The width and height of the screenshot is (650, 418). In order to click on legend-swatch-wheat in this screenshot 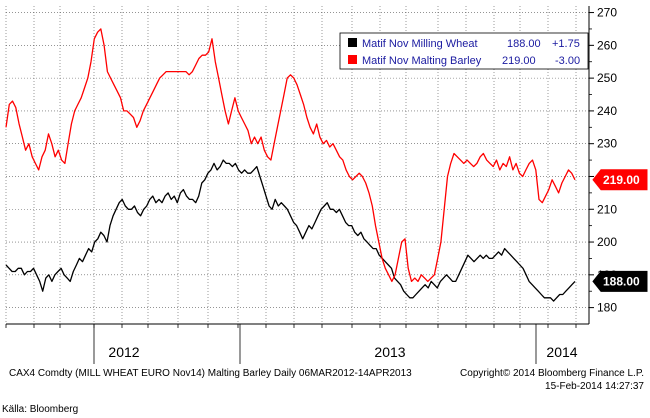, I will do `click(352, 42)`.